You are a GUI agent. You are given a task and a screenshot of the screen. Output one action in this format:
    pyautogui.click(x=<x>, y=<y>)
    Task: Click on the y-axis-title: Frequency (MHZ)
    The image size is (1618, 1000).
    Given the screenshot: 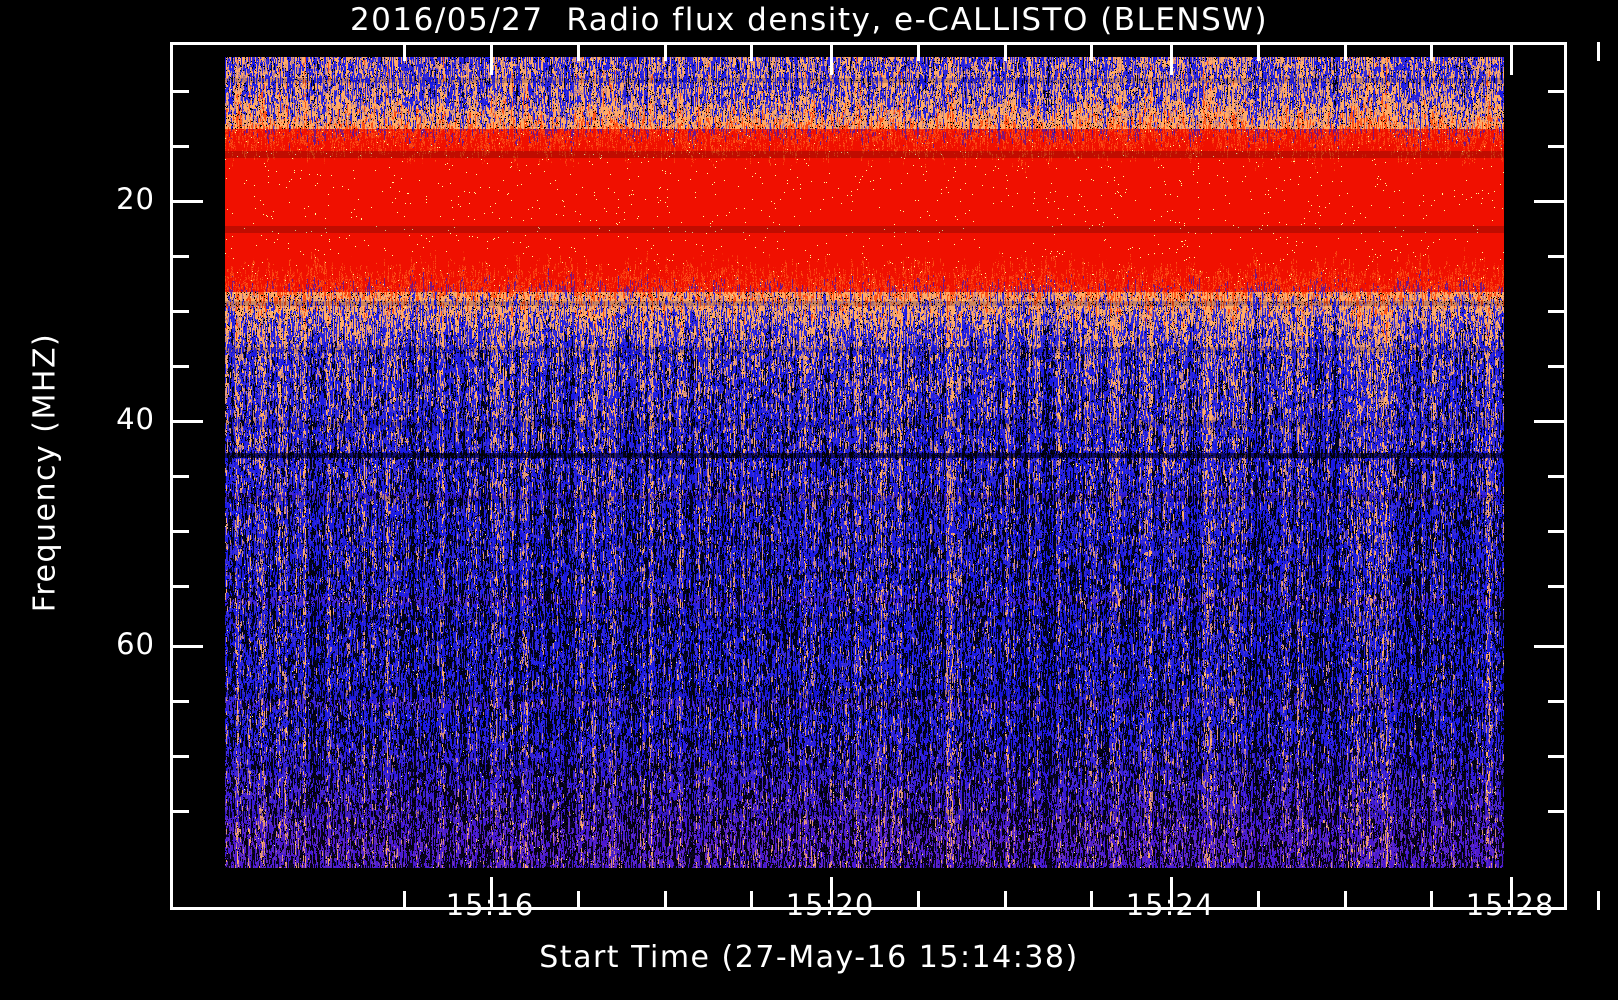 What is the action you would take?
    pyautogui.click(x=45, y=472)
    